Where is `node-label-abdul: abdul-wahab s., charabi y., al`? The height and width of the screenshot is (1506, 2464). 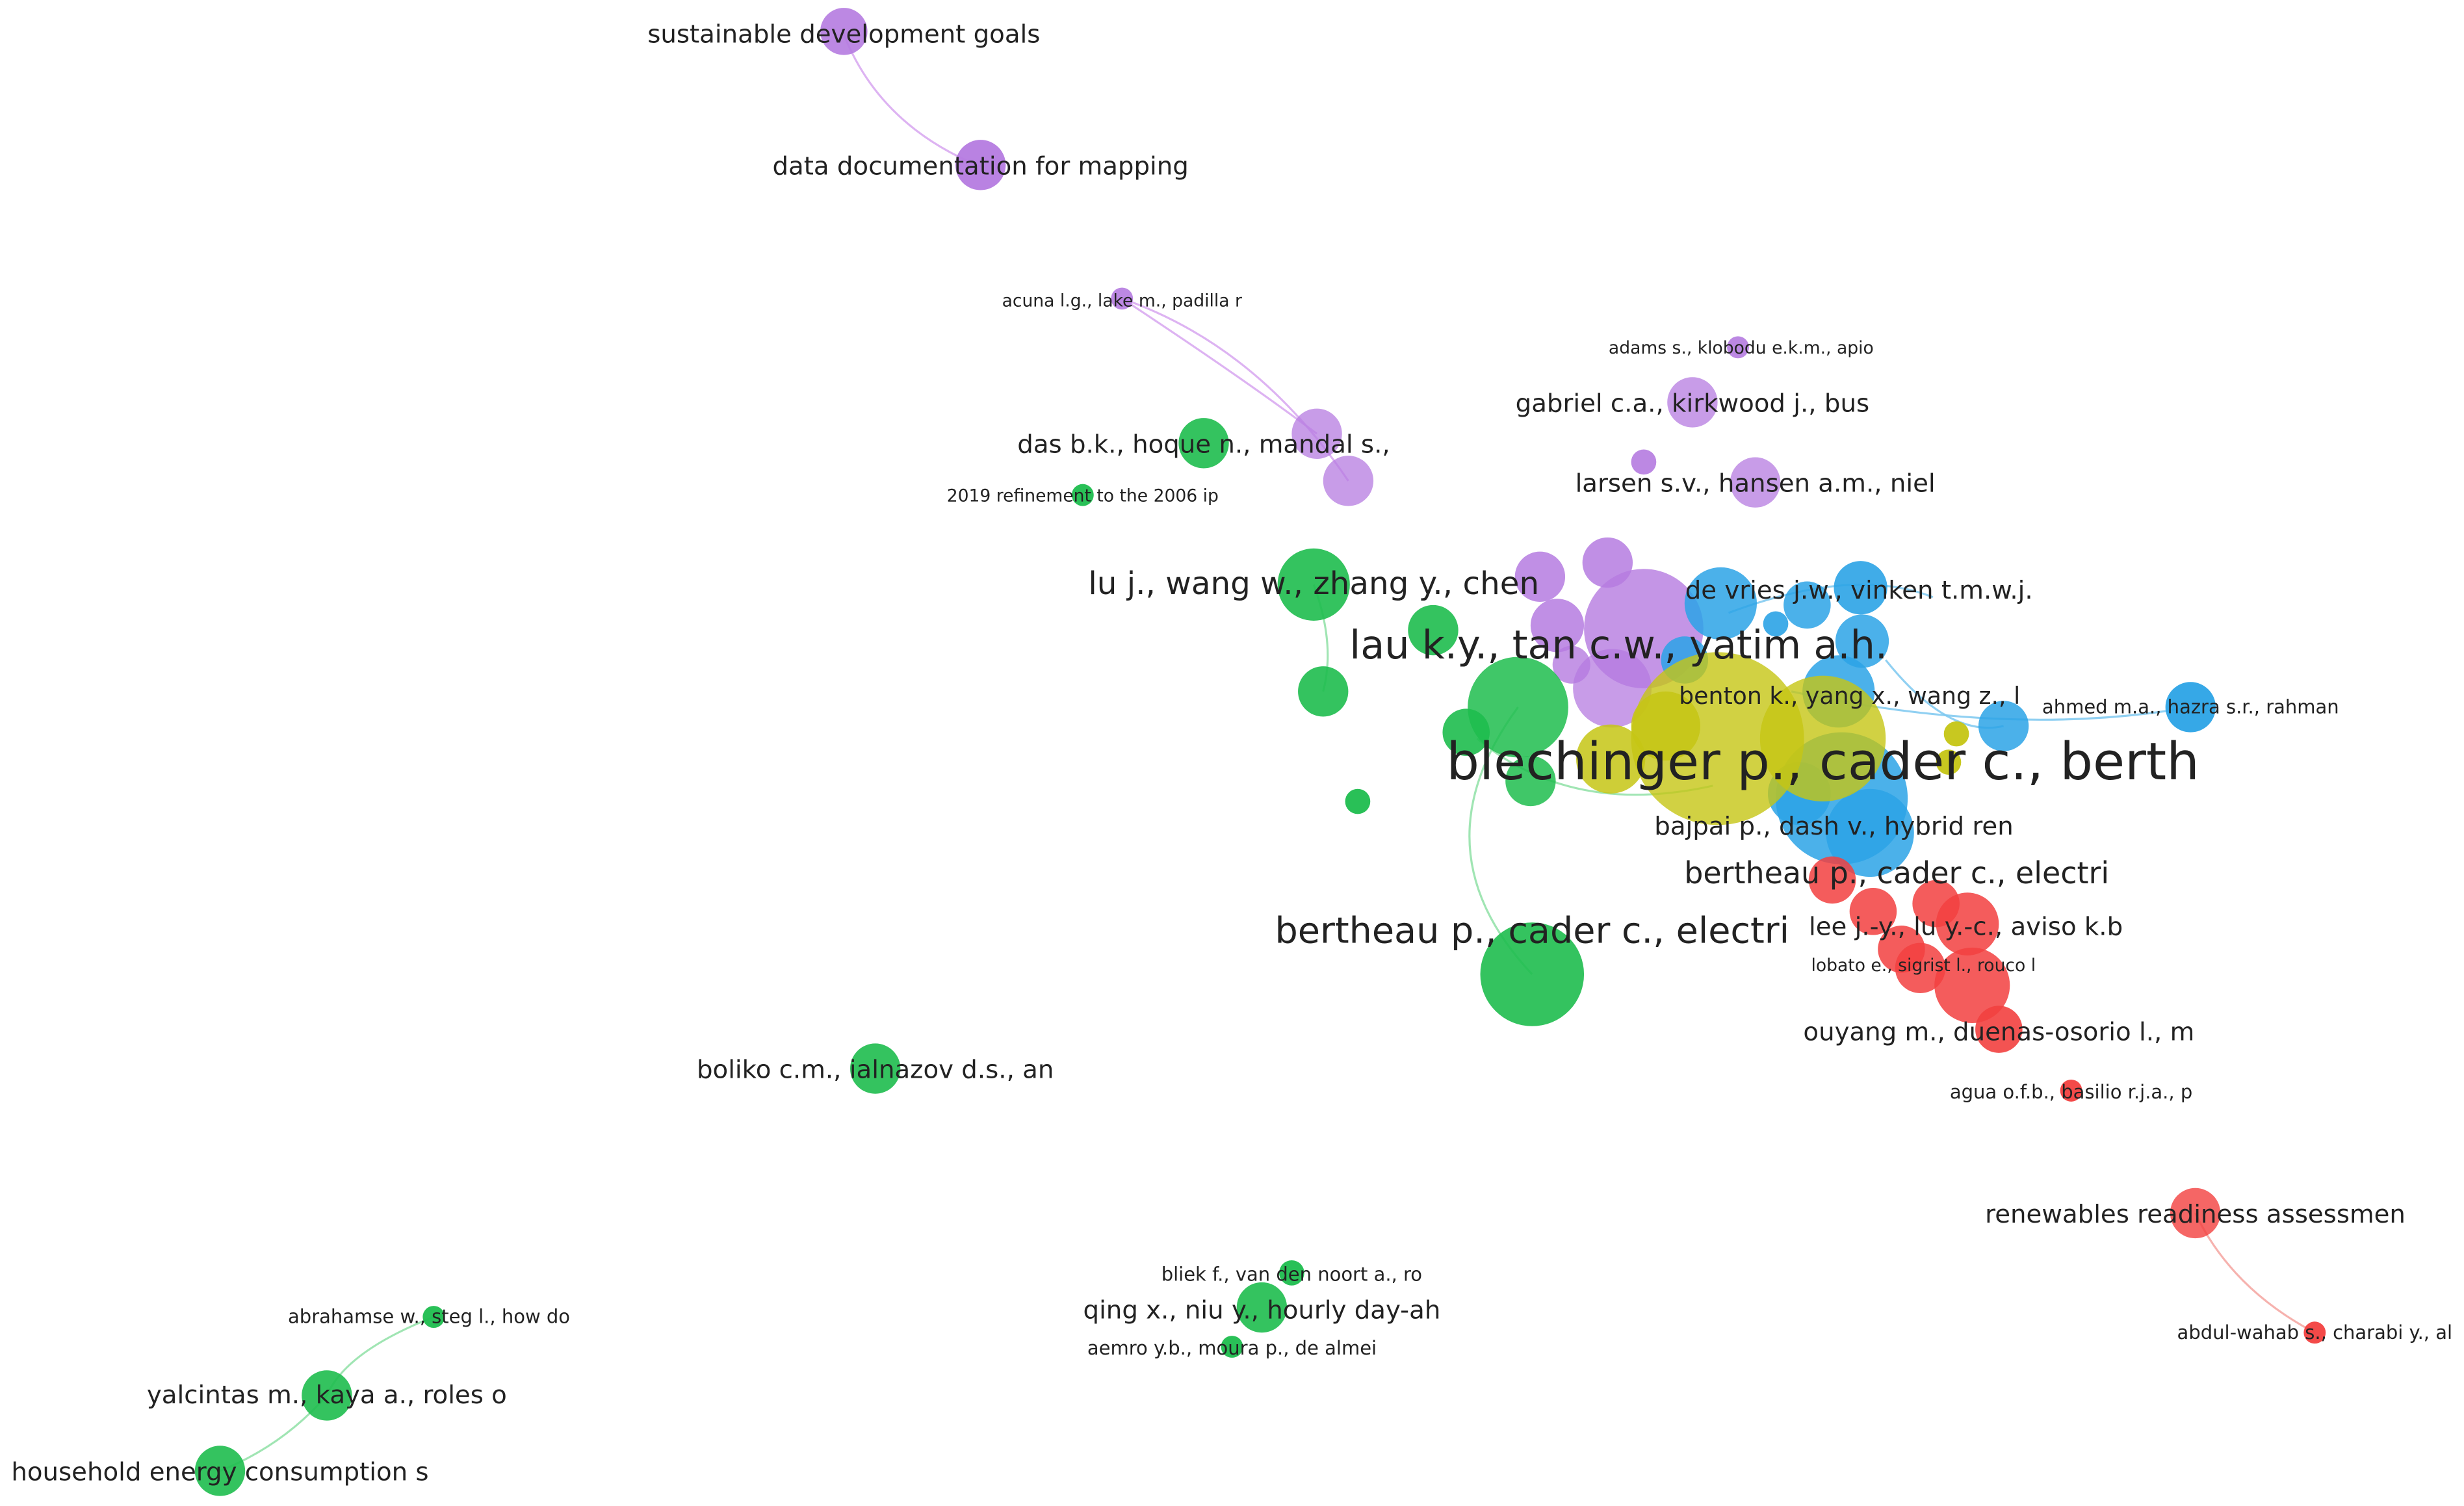 node-label-abdul: abdul-wahab s., charabi y., al is located at coordinates (2315, 1332).